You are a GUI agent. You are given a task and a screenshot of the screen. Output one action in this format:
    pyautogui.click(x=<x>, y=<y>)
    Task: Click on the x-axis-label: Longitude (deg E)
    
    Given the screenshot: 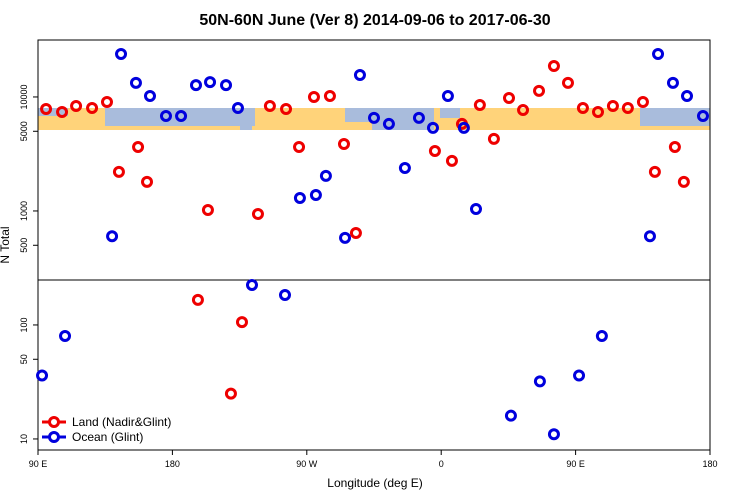 What is the action you would take?
    pyautogui.click(x=374, y=483)
    